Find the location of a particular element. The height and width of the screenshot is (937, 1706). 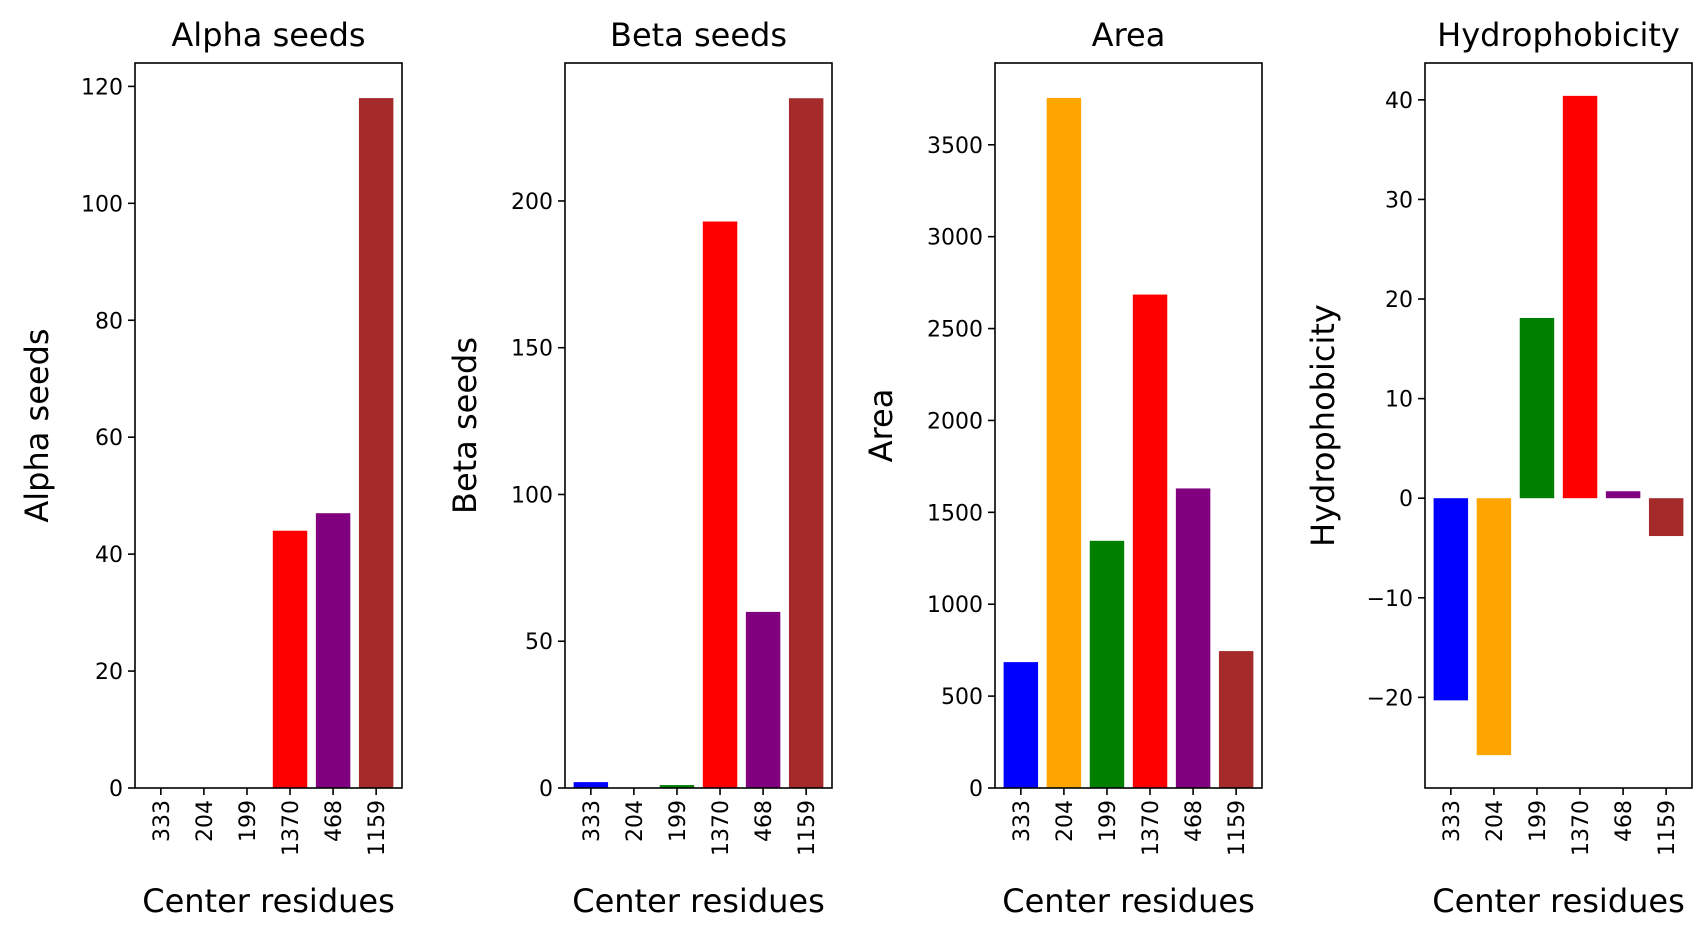

y-axis-label: Alpha seeds is located at coordinates (37, 425).